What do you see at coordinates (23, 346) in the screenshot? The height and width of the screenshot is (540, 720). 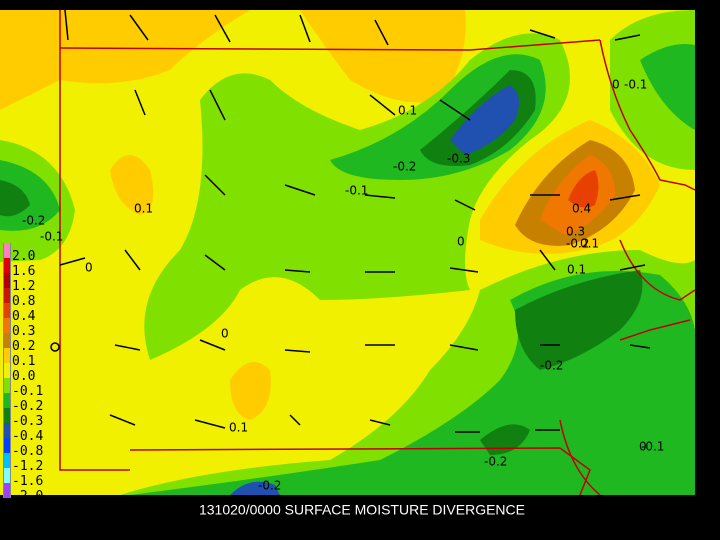 I see `legend-label: 0.2` at bounding box center [23, 346].